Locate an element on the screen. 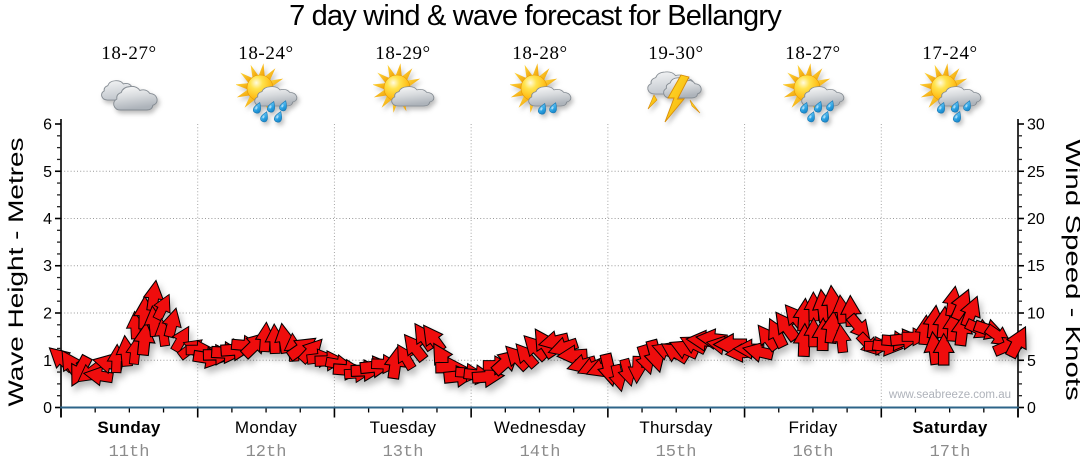  svg-text: 3 is located at coordinates (47, 266).